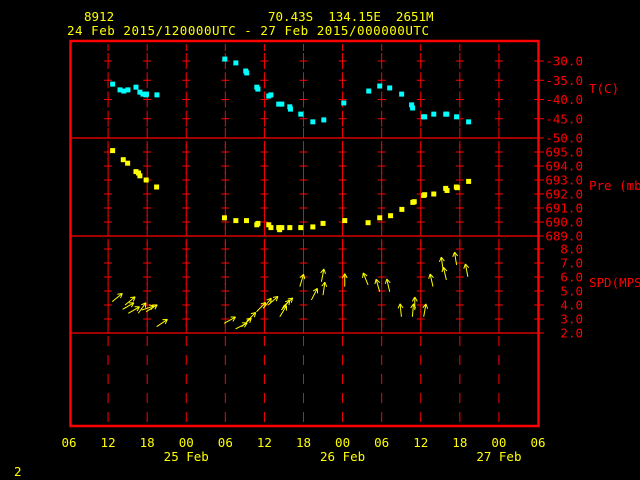 Image resolution: width=640 pixels, height=480 pixels. I want to click on y-tick-label: -50.0, so click(564, 138).